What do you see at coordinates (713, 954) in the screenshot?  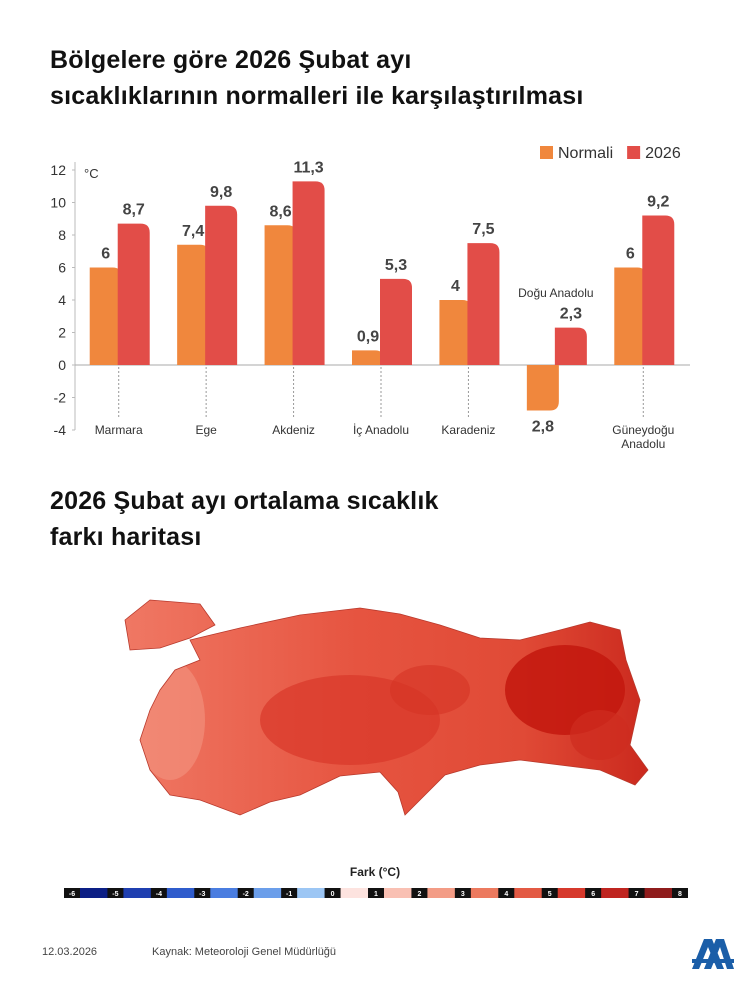 I see `aa-logo` at bounding box center [713, 954].